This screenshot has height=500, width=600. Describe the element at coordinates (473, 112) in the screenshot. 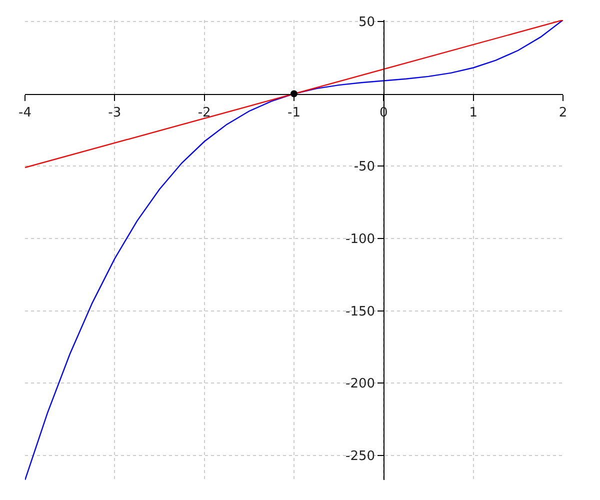

I see `x-tick-label: 1` at that location.